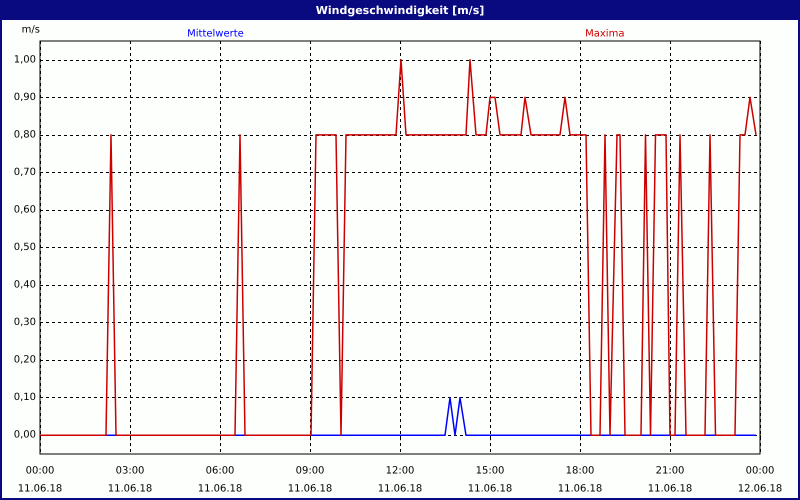  What do you see at coordinates (580, 480) in the screenshot?
I see `x-tick-label: 18:00 11.06.18` at bounding box center [580, 480].